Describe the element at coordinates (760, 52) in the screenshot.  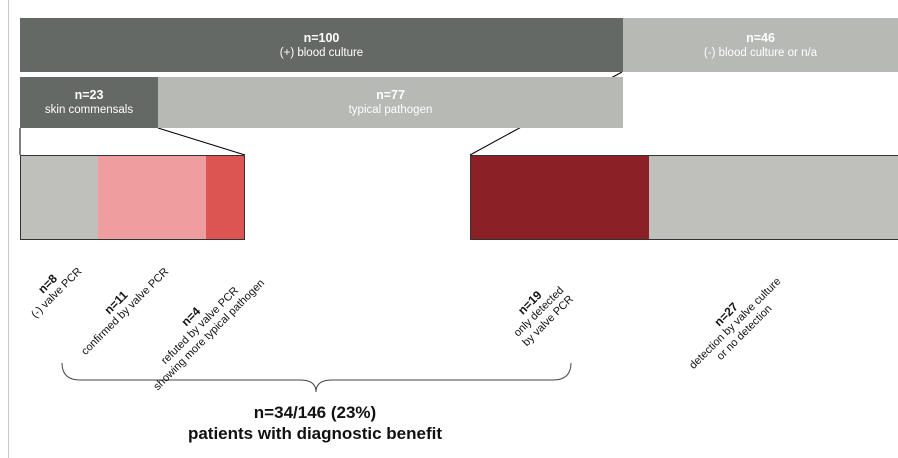
I see `negative-label: (-) blood culture or n/a` at that location.